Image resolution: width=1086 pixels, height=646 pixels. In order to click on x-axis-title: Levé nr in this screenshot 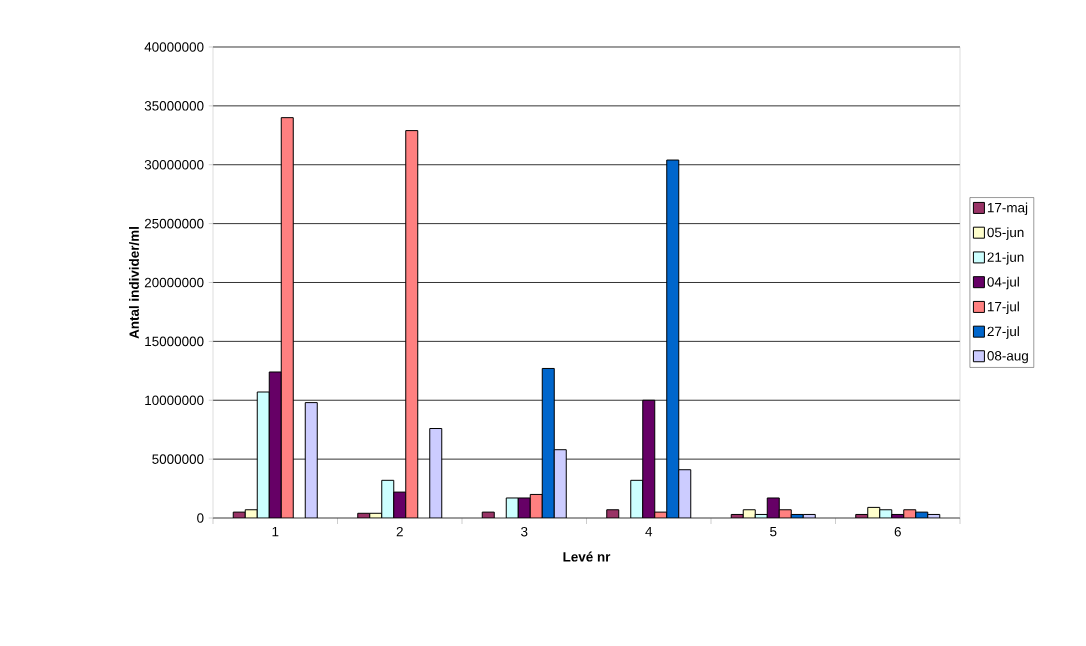, I will do `click(587, 556)`.